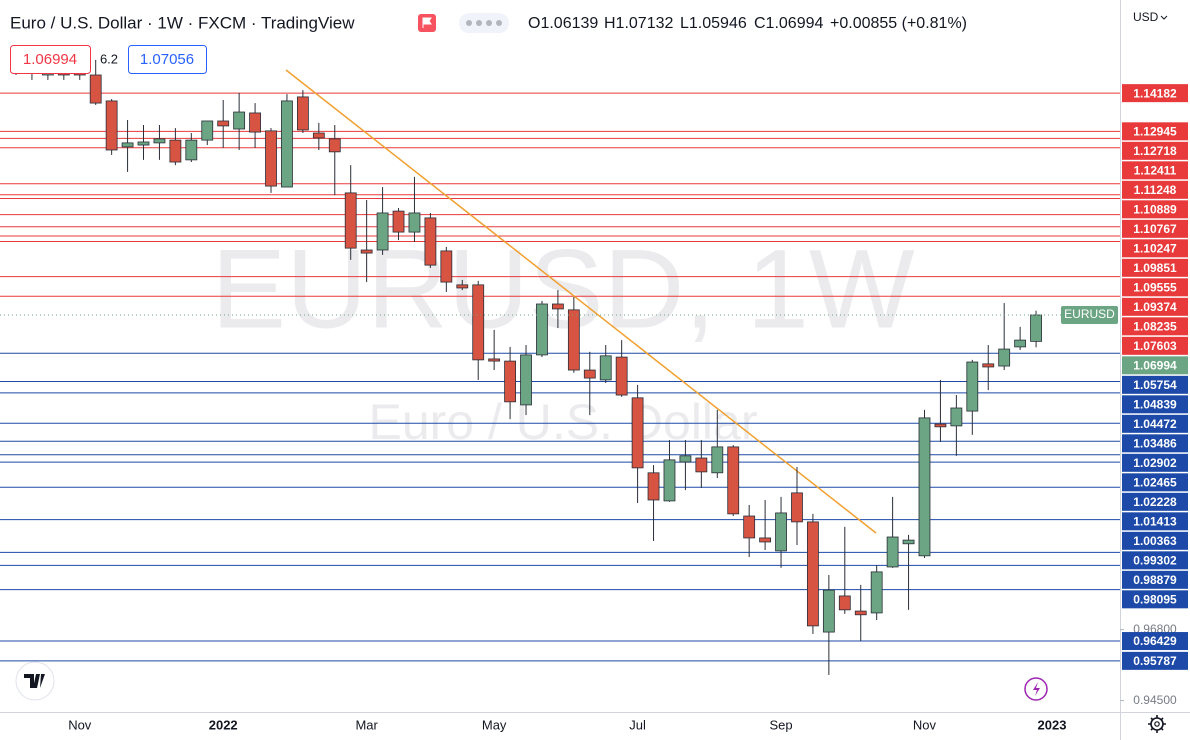  I want to click on level-label: 1.09555, so click(1155, 287).